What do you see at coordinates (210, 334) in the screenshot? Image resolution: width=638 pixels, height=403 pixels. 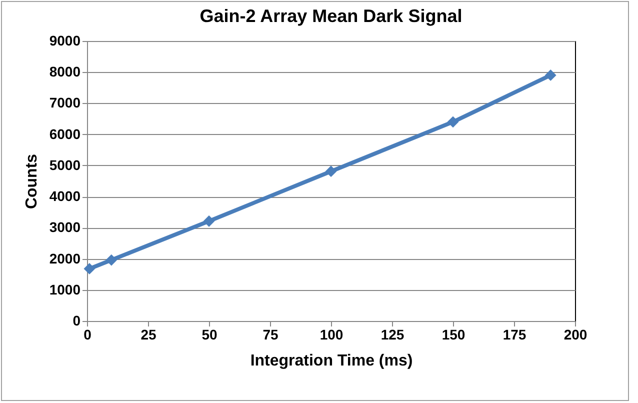 I see `x-tick-label: 50` at bounding box center [210, 334].